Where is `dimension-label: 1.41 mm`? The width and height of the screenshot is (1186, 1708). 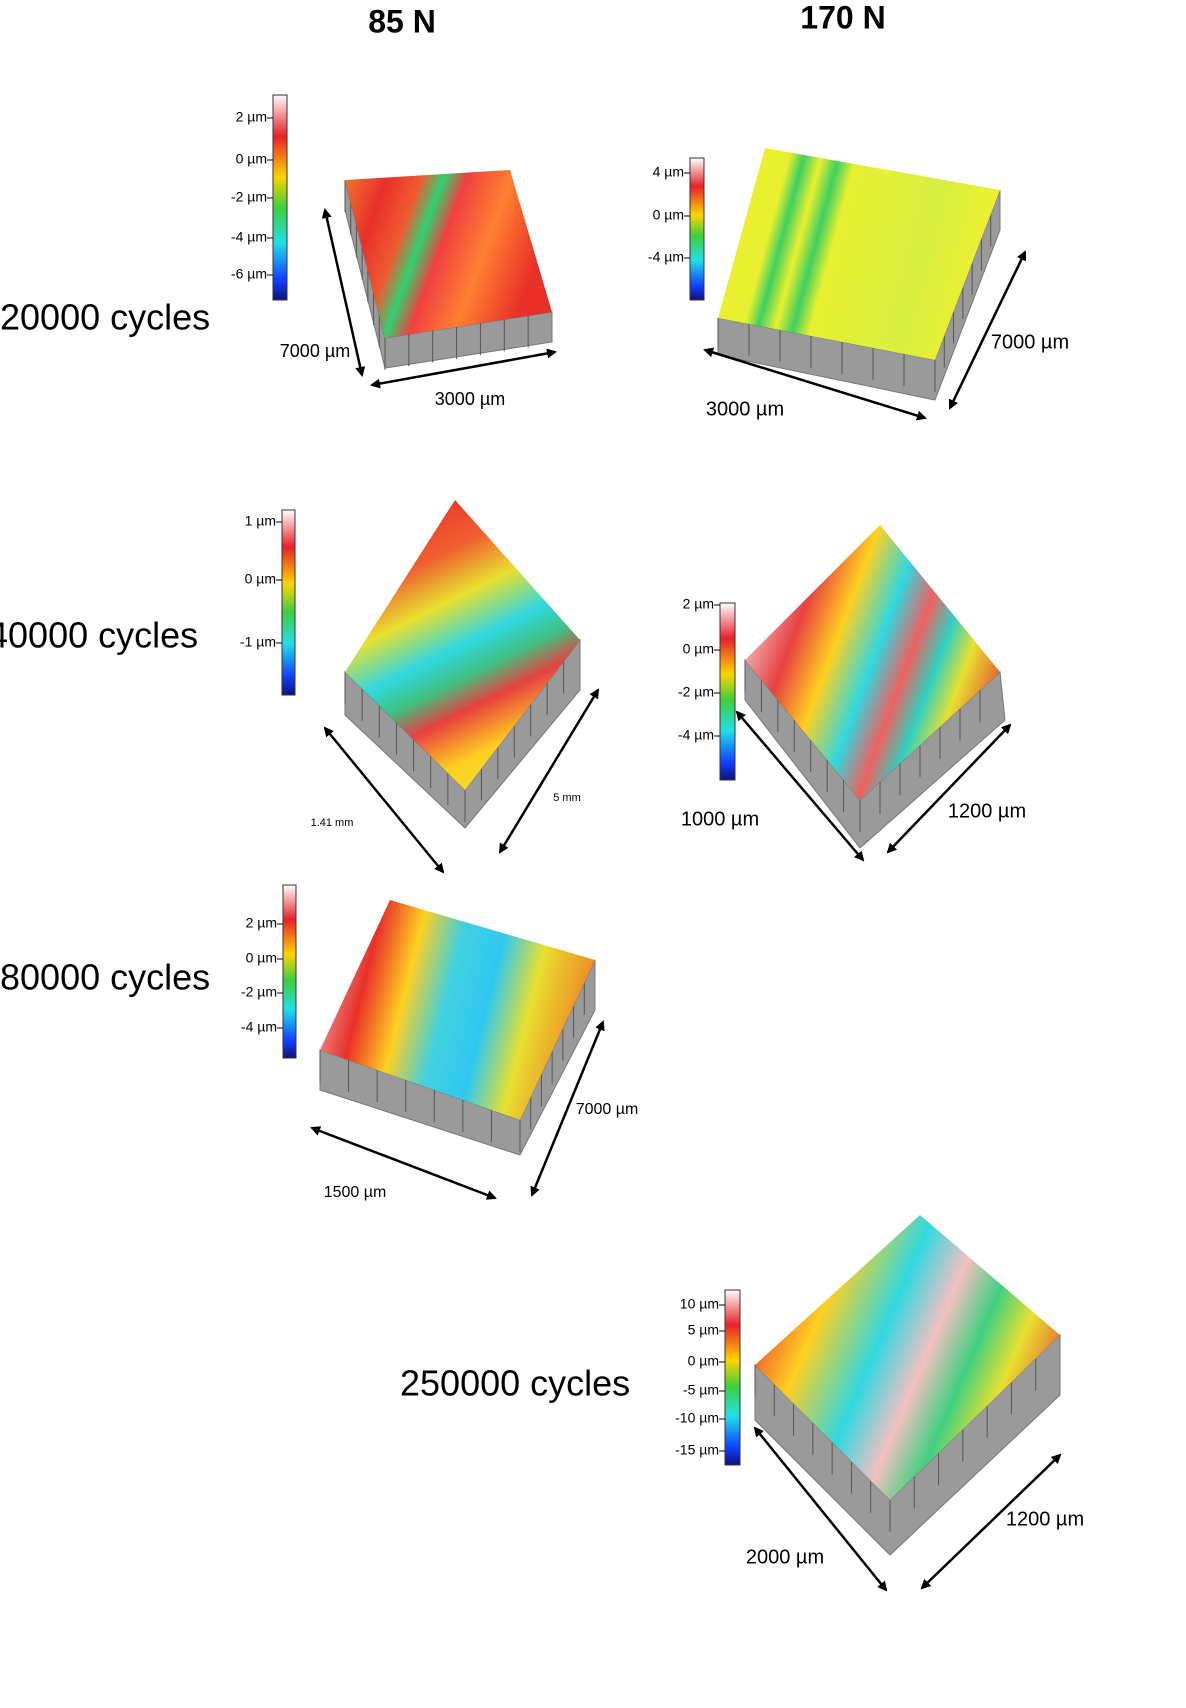 dimension-label: 1.41 mm is located at coordinates (332, 823).